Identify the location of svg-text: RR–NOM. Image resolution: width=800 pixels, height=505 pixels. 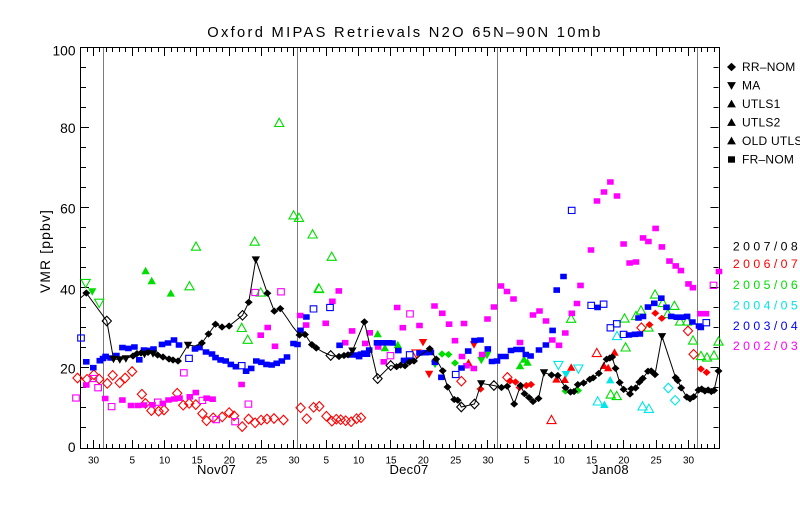
(769, 67).